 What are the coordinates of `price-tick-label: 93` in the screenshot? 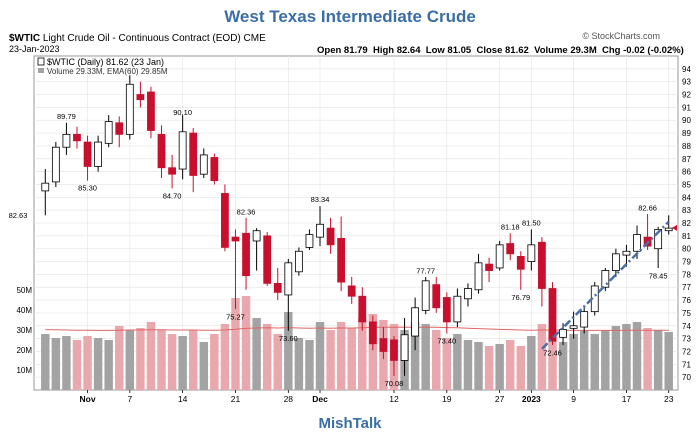 It's located at (686, 82).